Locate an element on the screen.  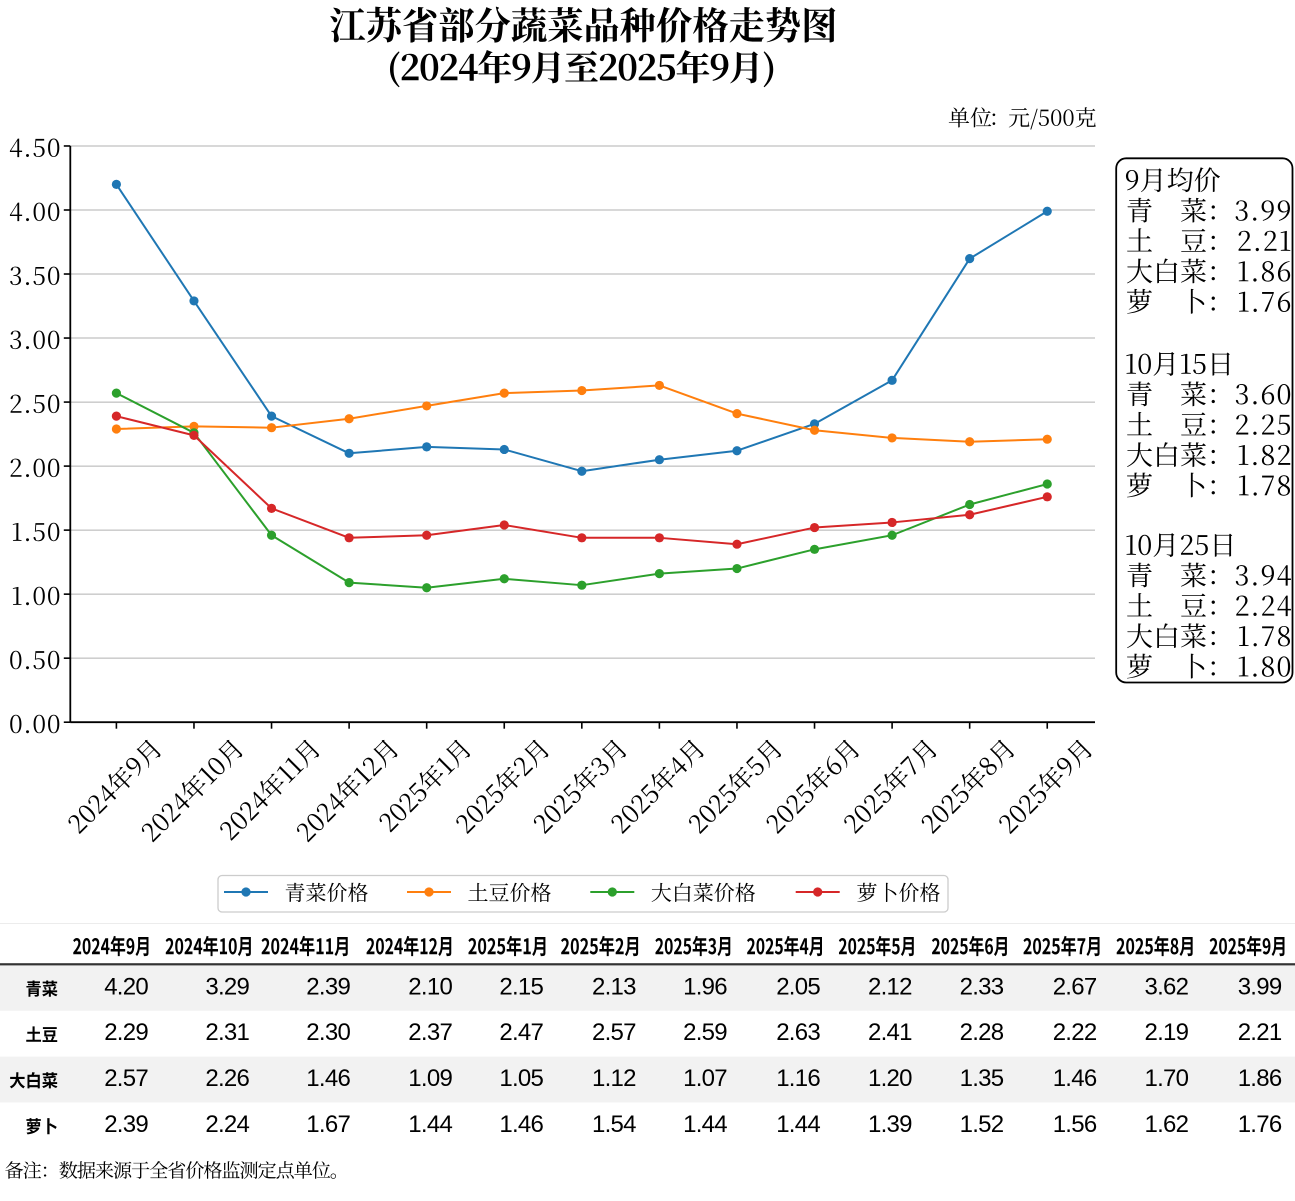
svg-text: 1.52 is located at coordinates (982, 1124).